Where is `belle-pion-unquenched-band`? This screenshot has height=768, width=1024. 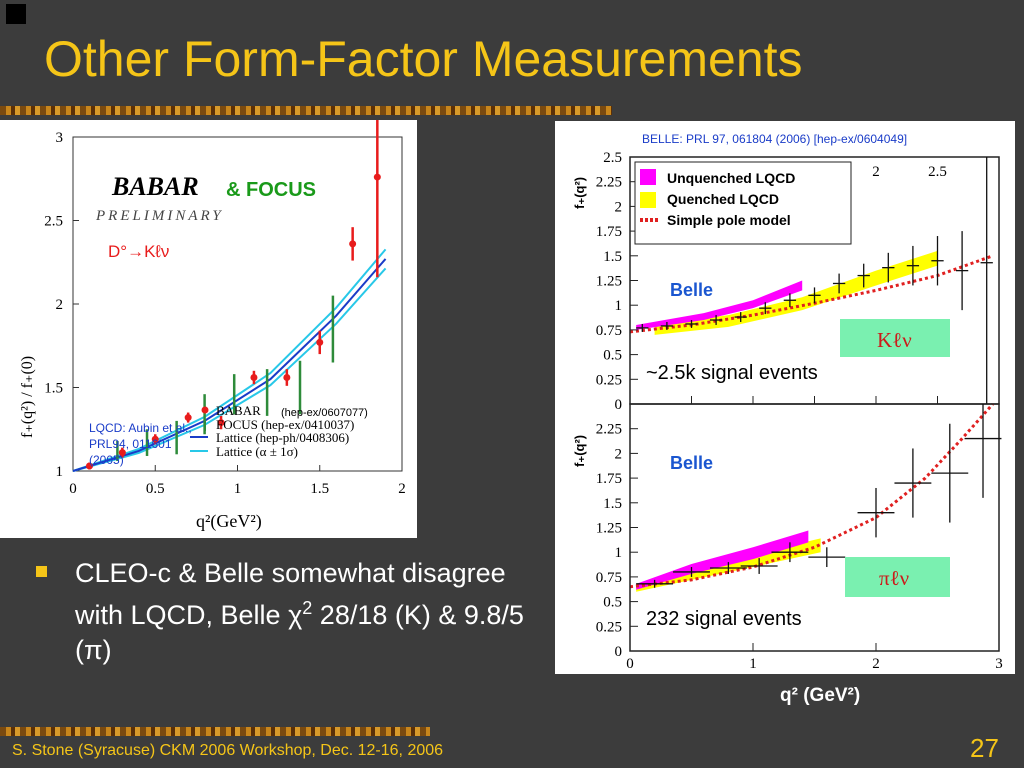 belle-pion-unquenched-band is located at coordinates (722, 560).